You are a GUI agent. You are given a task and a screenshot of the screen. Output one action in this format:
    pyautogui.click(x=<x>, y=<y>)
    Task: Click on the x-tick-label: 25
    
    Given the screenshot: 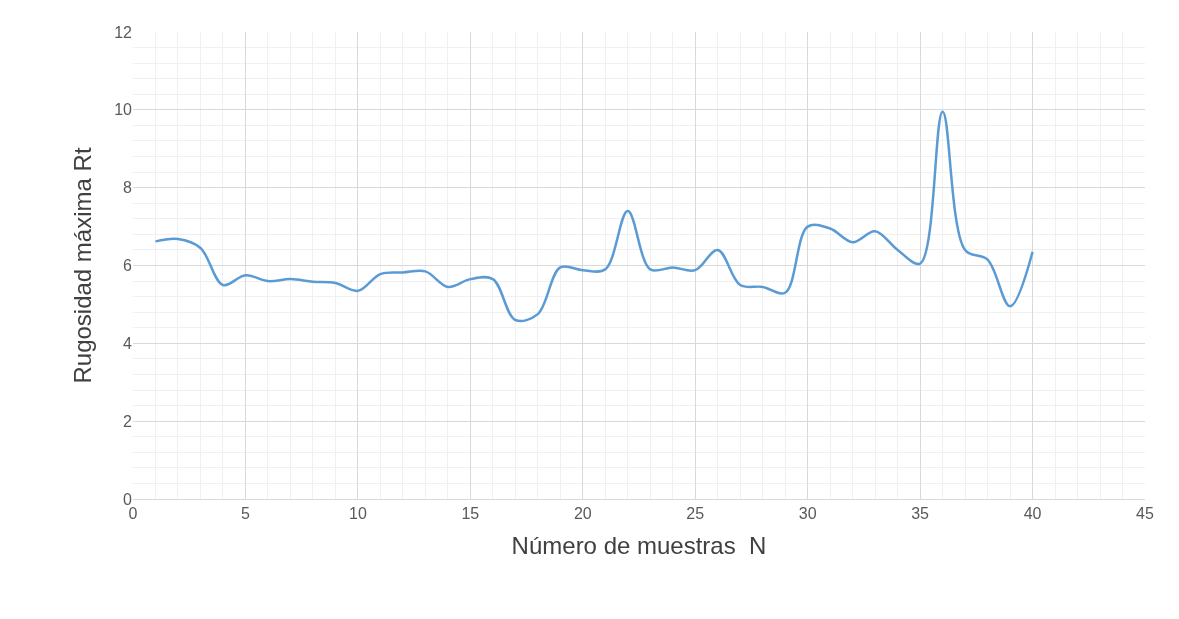 What is the action you would take?
    pyautogui.click(x=695, y=514)
    